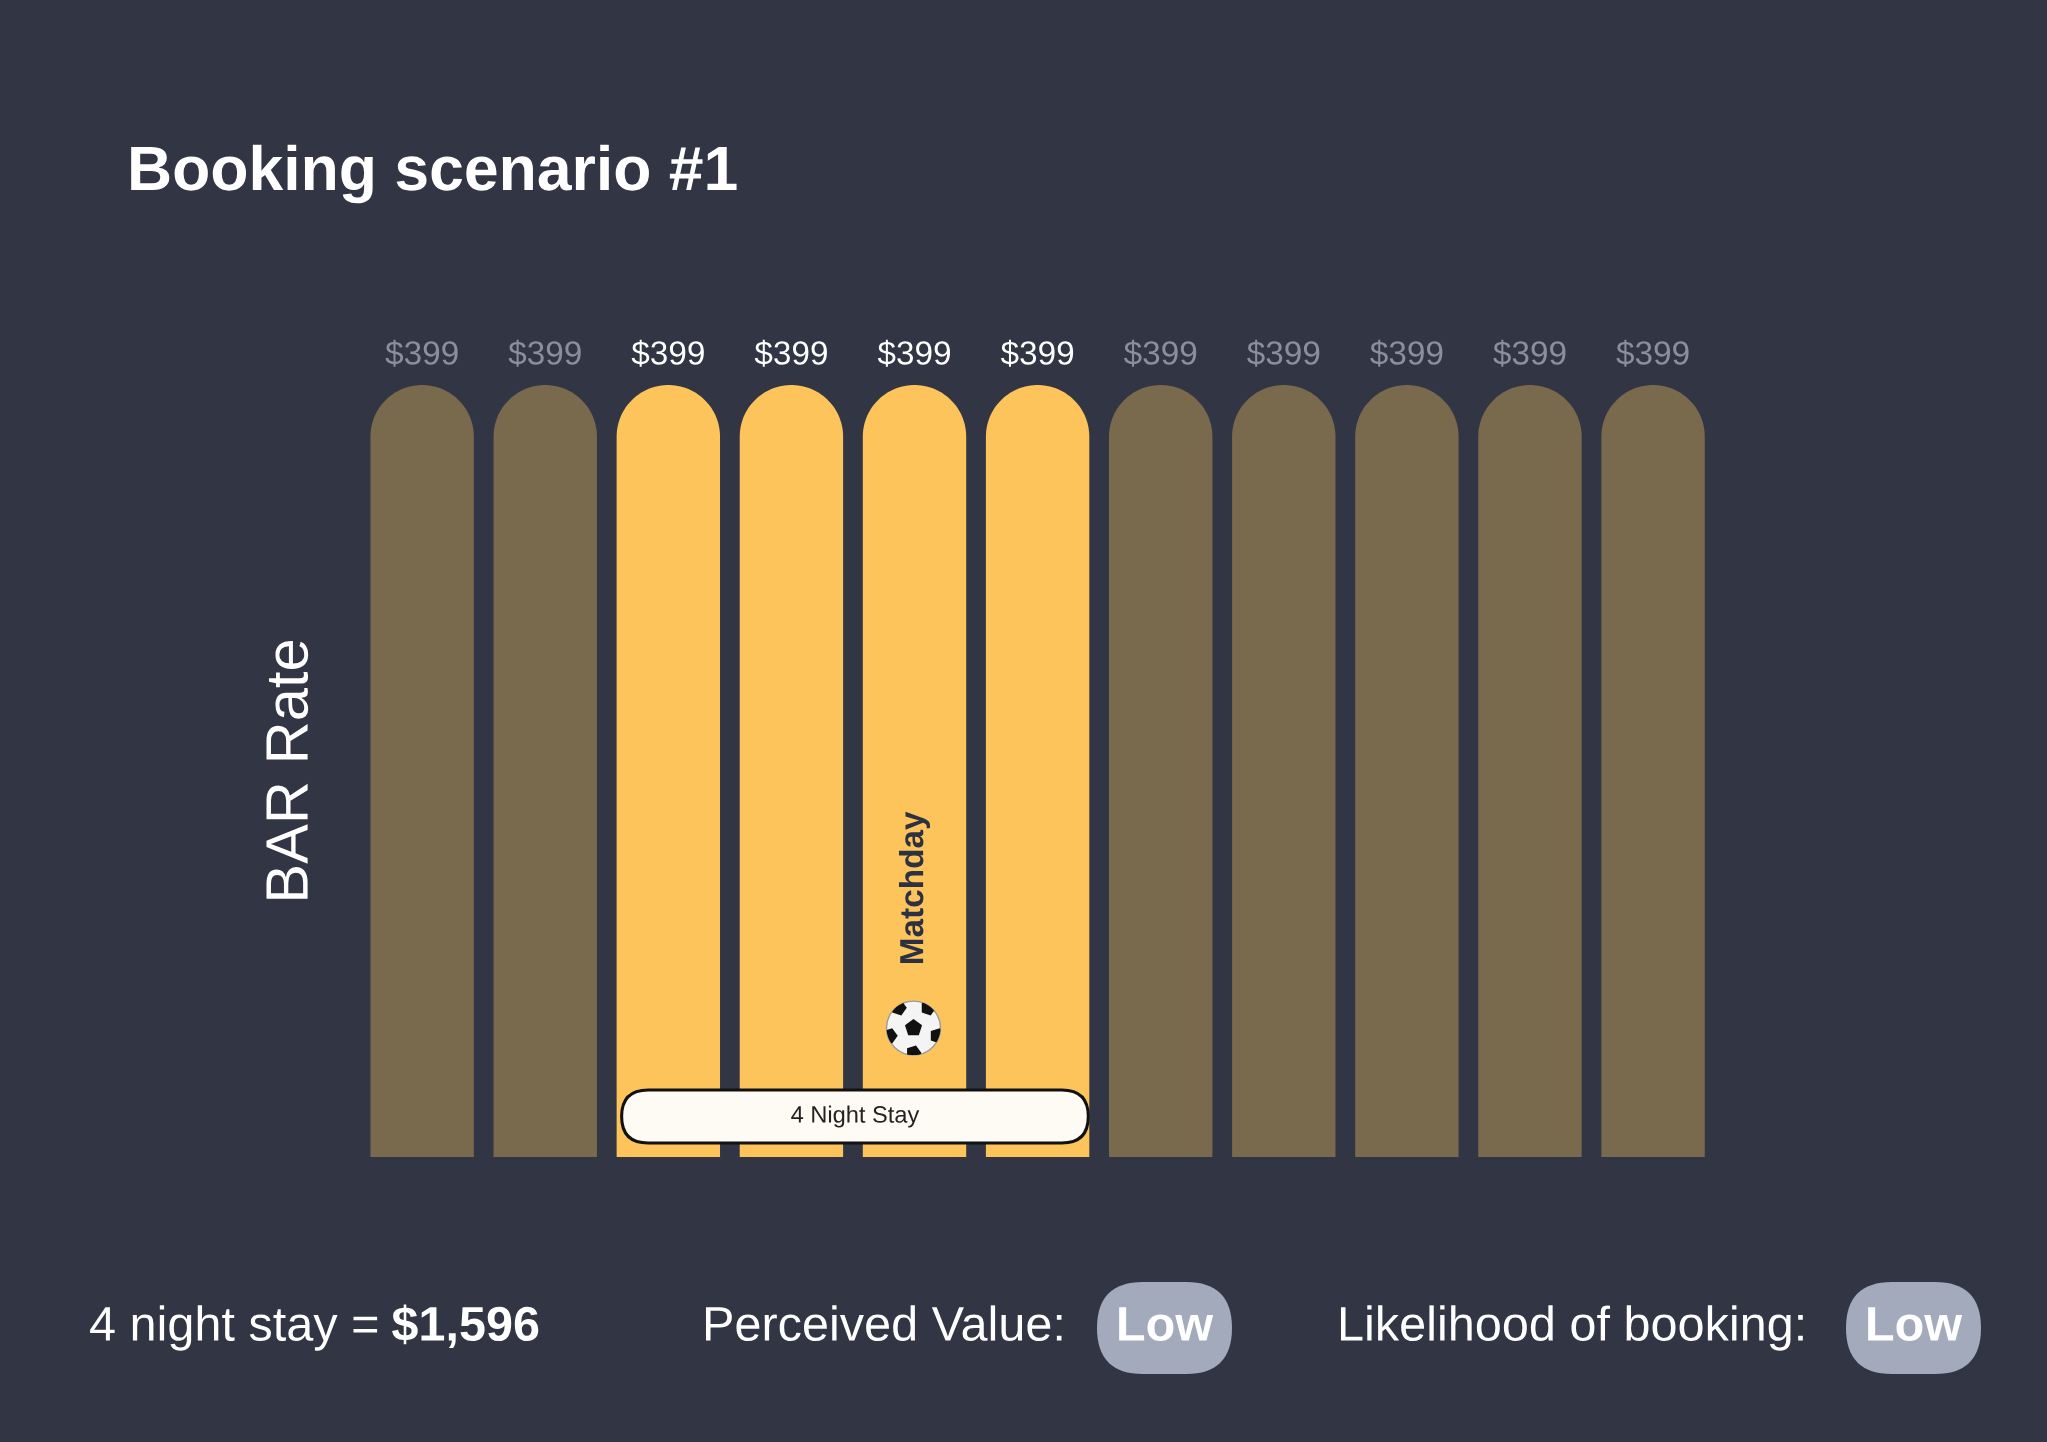 The height and width of the screenshot is (1442, 2047). Describe the element at coordinates (855, 1116) in the screenshot. I see `annotation: 4 Night Stay` at that location.